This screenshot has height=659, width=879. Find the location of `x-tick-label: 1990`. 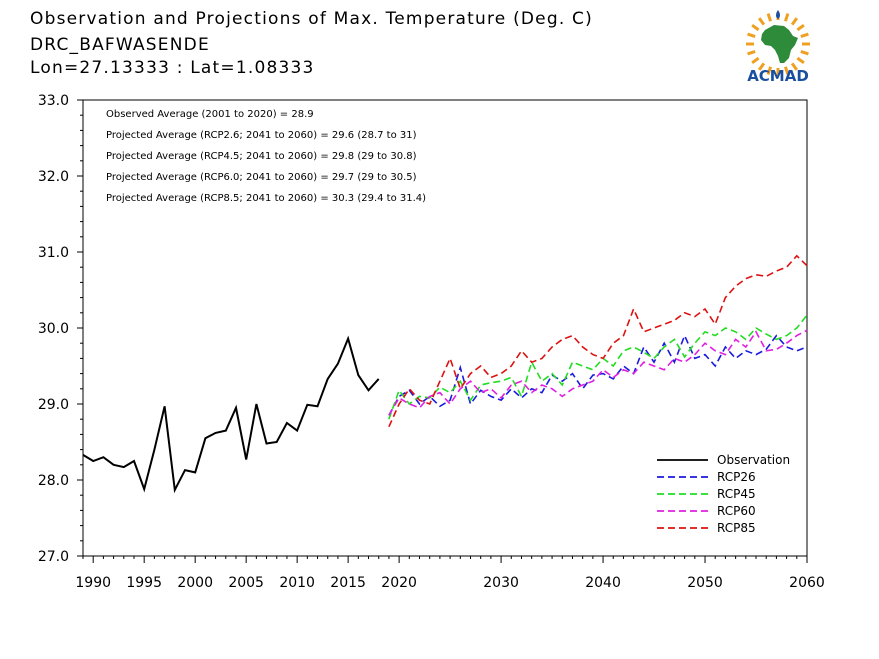

x-tick-label: 1990 is located at coordinates (93, 583).